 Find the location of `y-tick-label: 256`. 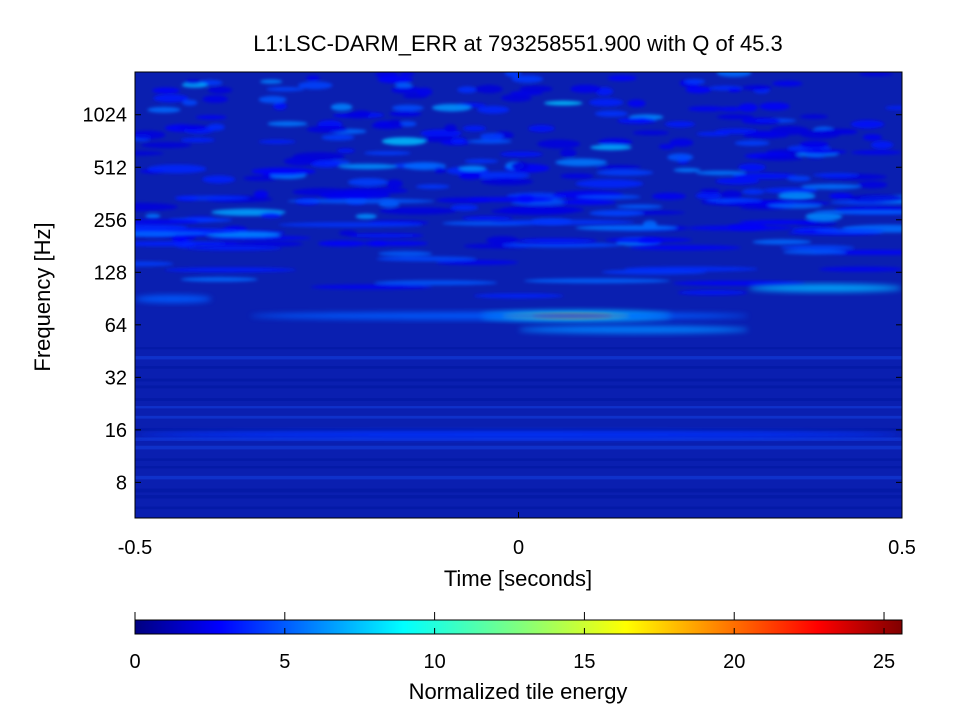

y-tick-label: 256 is located at coordinates (110, 221).